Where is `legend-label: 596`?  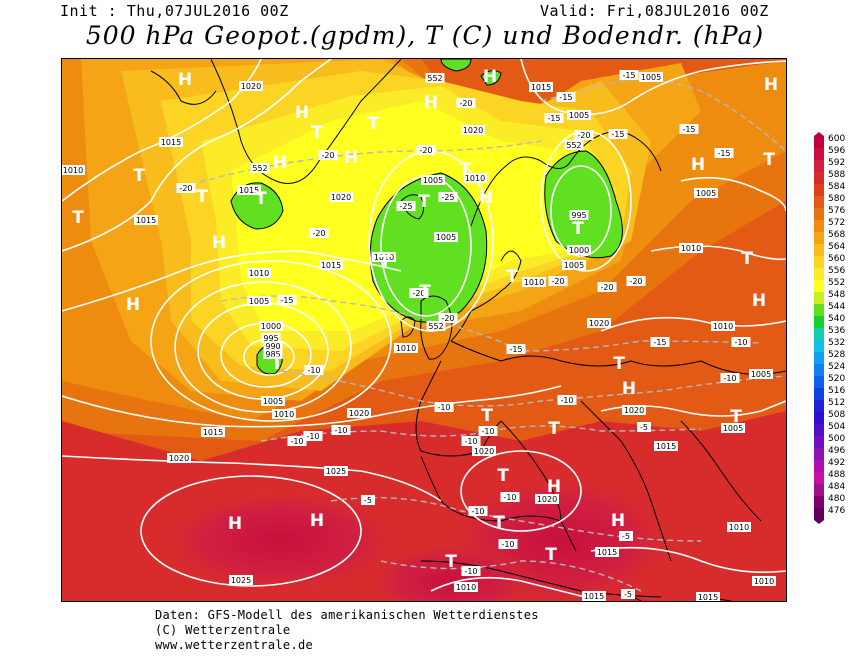 legend-label: 596 is located at coordinates (837, 151).